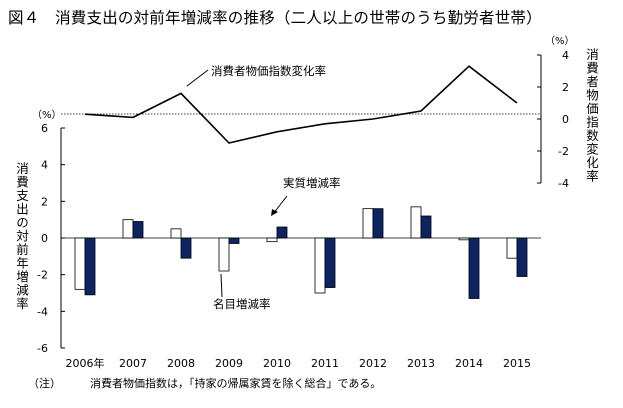 This screenshot has height=408, width=623. I want to click on x-tick-label: 2011, so click(325, 363).